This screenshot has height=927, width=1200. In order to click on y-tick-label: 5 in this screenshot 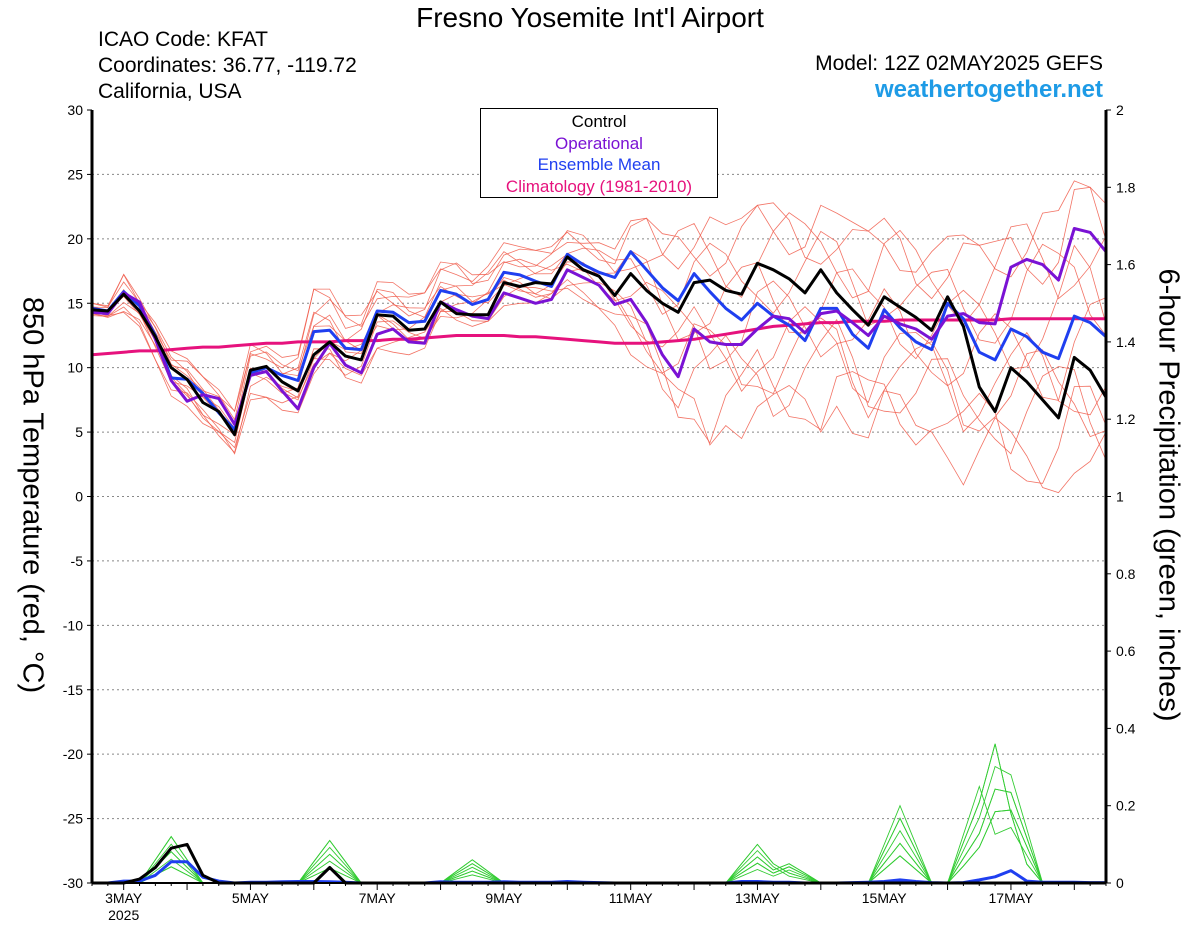, I will do `click(79, 432)`.